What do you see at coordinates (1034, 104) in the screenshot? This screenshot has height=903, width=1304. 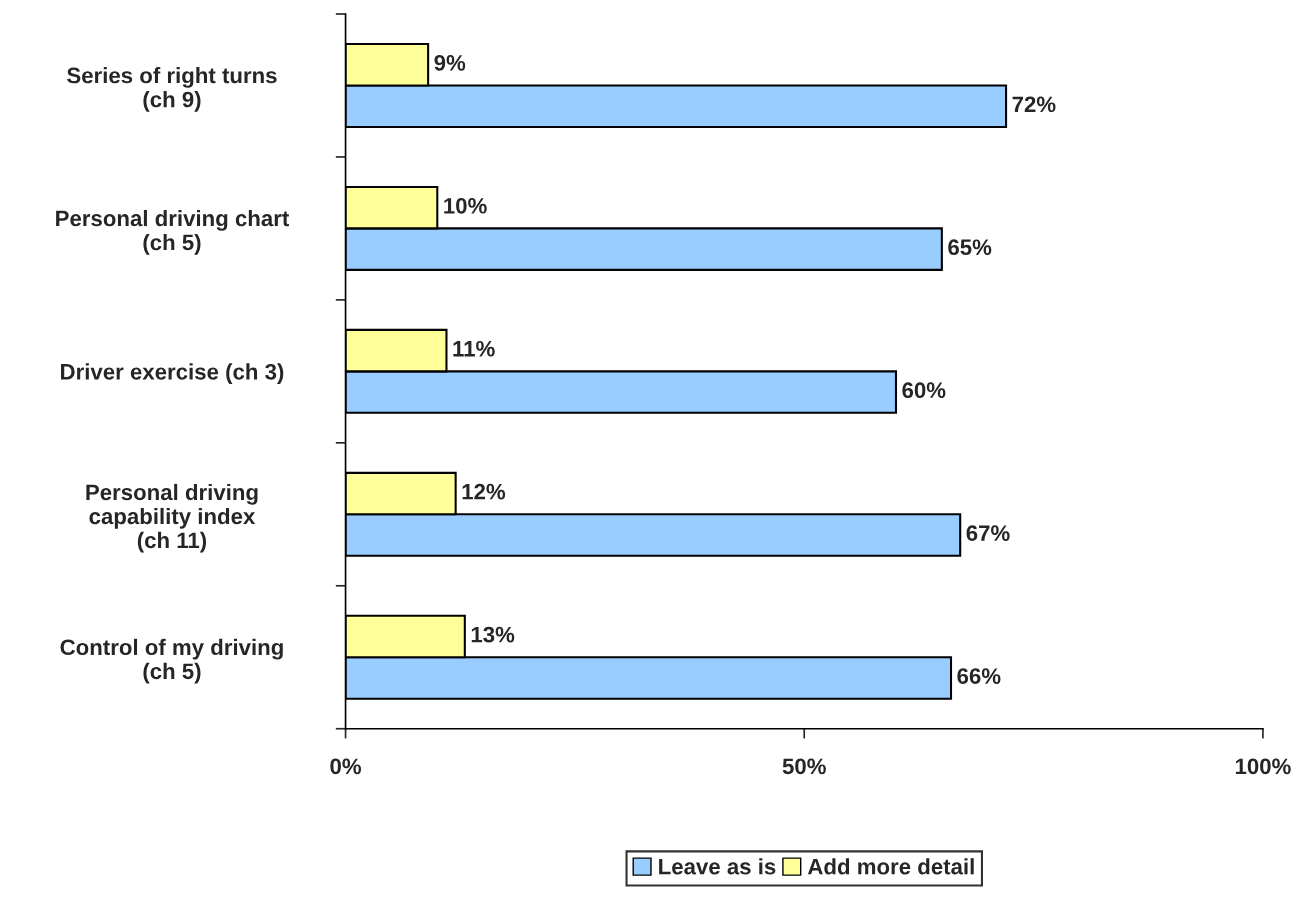 I see `data-label: 72%` at bounding box center [1034, 104].